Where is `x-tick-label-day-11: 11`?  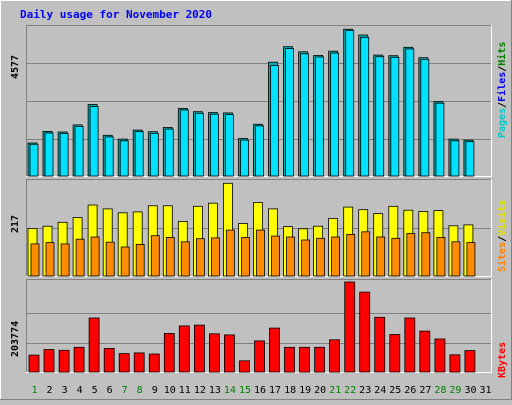
x-tick-label-day-11: 11 is located at coordinates (185, 390).